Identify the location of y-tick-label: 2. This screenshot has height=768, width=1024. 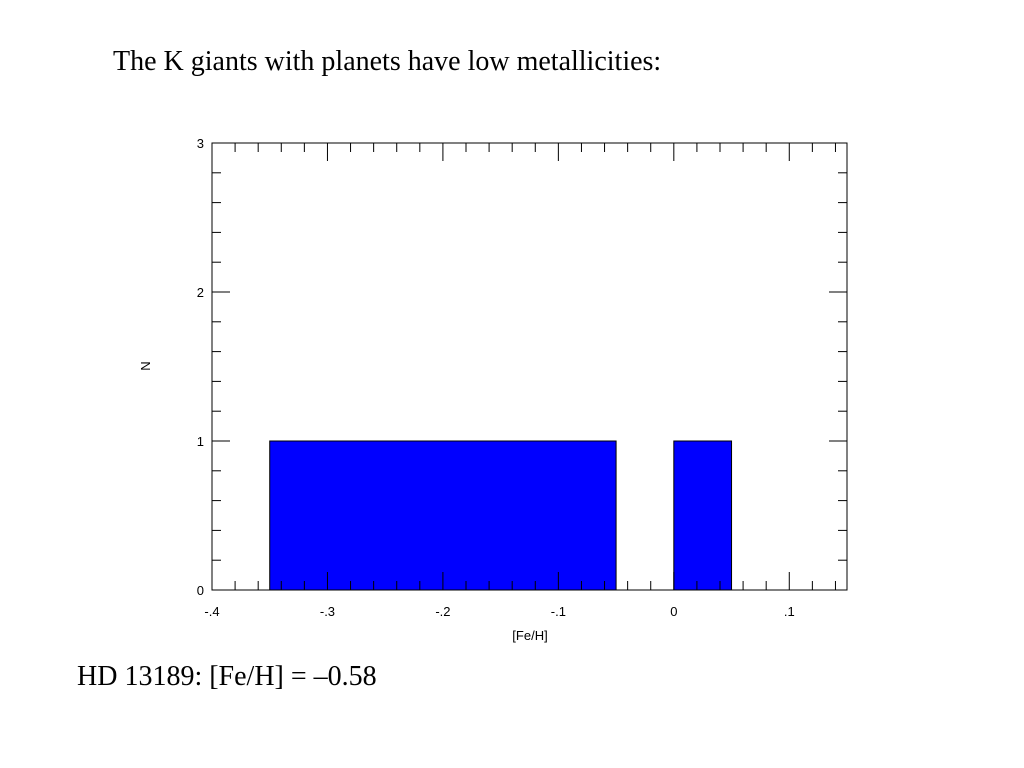
(200, 292).